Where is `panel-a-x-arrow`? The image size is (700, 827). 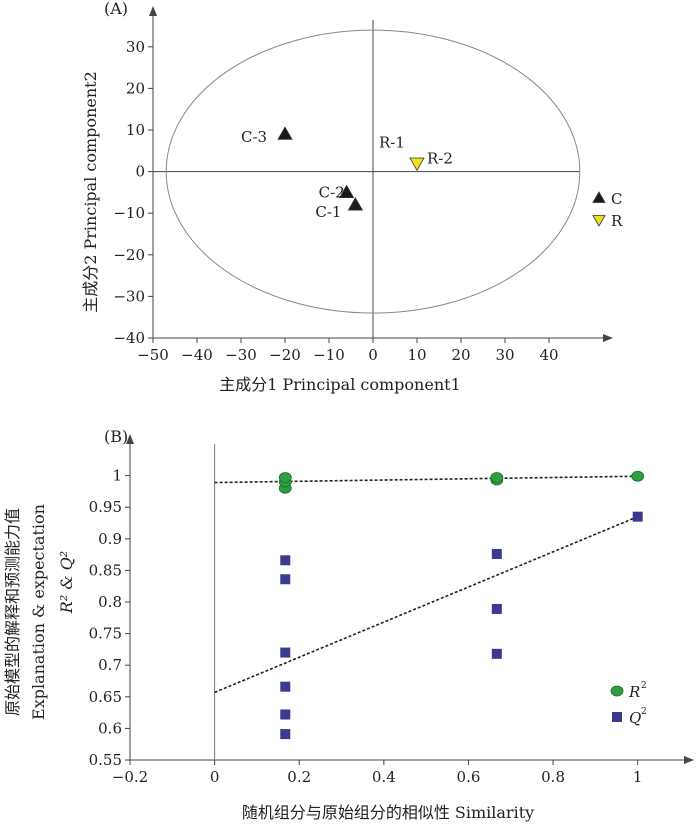
panel-a-x-arrow is located at coordinates (608, 338).